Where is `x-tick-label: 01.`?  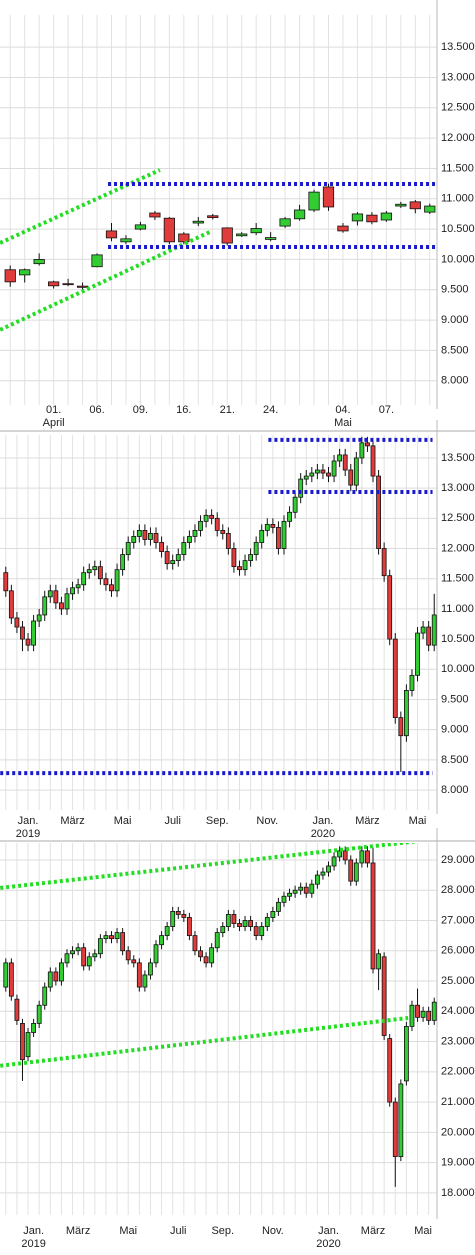 x-tick-label: 01. is located at coordinates (53, 410).